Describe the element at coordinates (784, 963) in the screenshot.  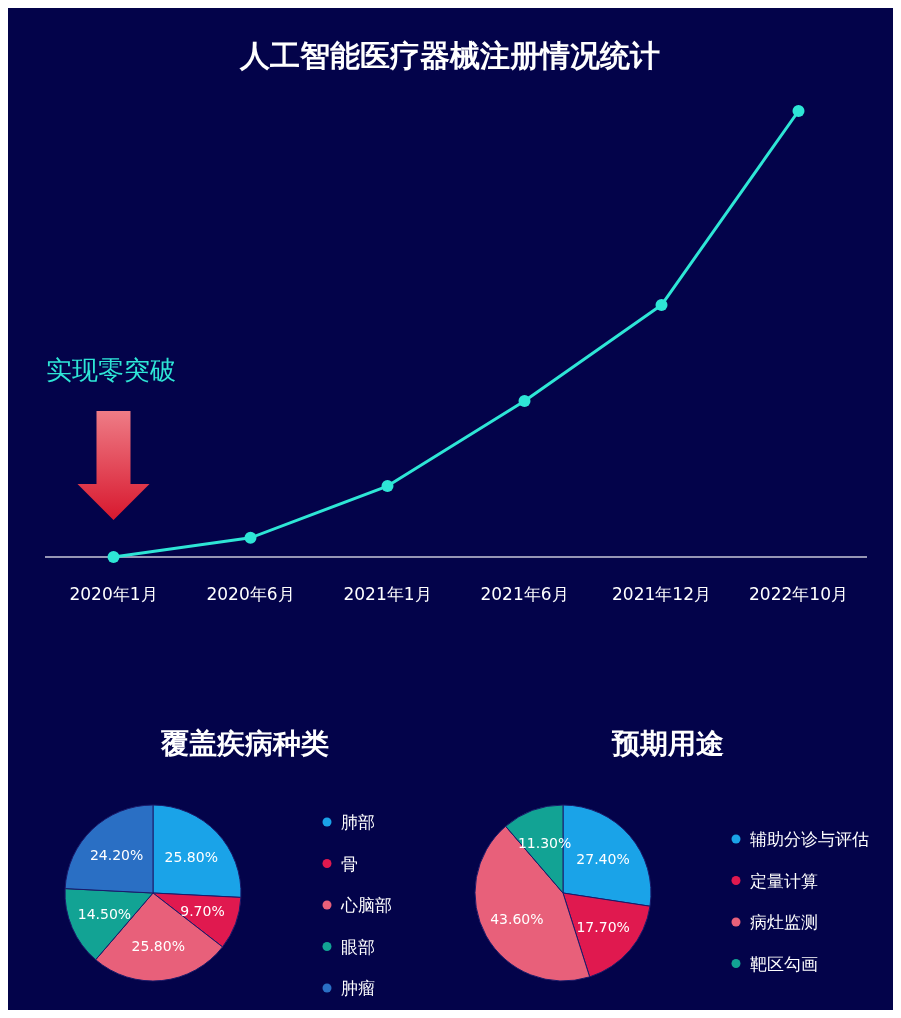
I see `legend-label: 靶区勾画` at that location.